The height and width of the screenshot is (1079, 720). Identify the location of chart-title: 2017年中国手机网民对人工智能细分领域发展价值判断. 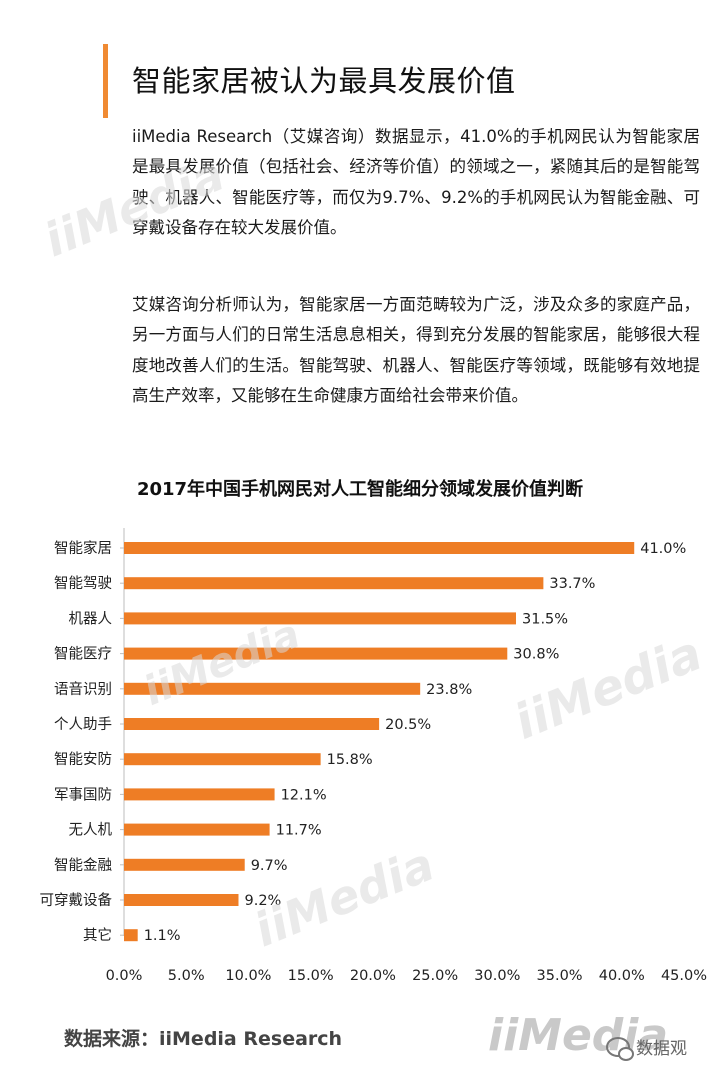
(360, 489).